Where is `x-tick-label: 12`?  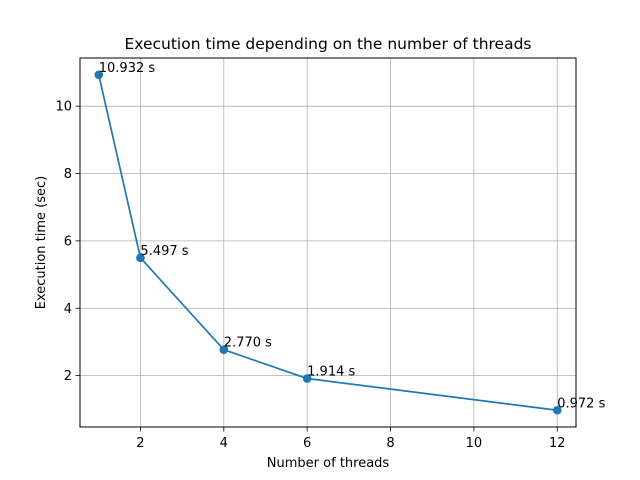
x-tick-label: 12 is located at coordinates (557, 443).